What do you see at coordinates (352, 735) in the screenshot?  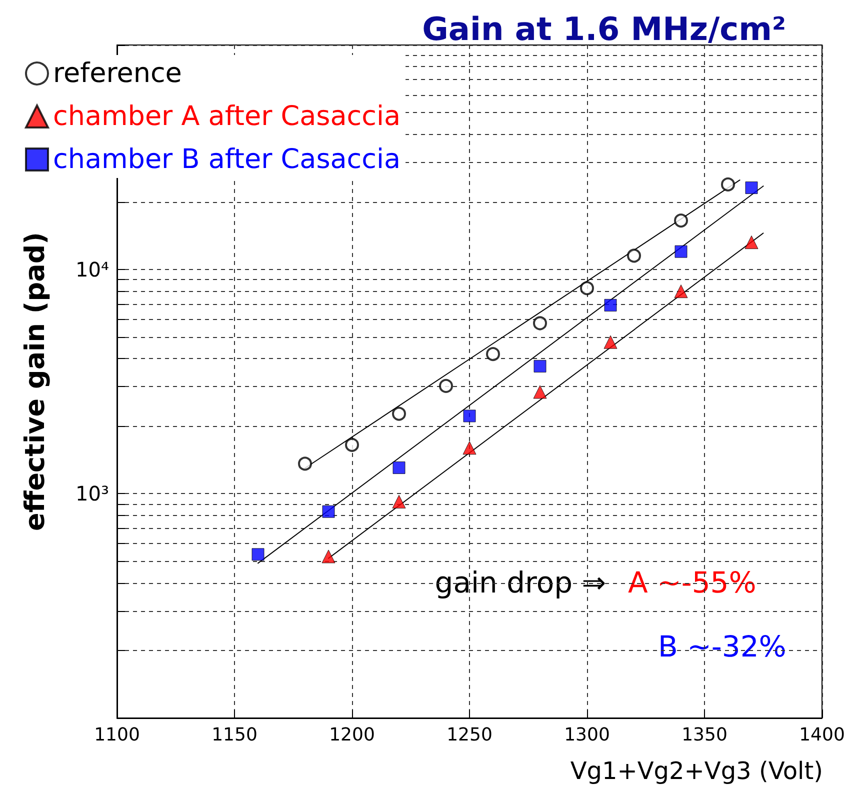 I see `x-tick-label: 1200` at bounding box center [352, 735].